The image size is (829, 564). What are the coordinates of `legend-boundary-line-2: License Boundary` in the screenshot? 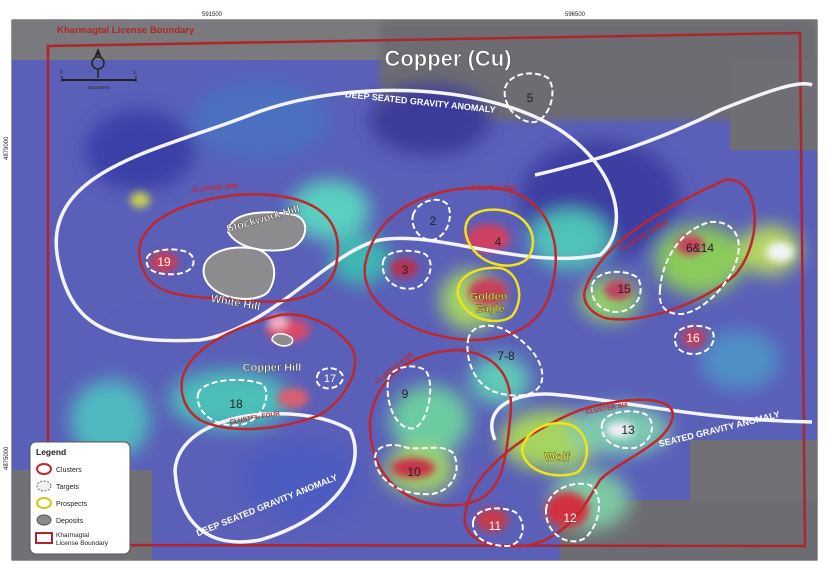 It's located at (82, 543).